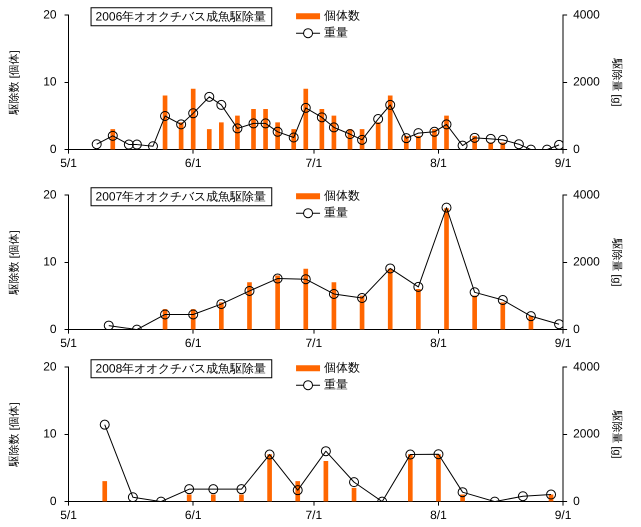  What do you see at coordinates (181, 17) in the screenshot?
I see `chart-title: 2006年オオクチバス成魚駆除量` at bounding box center [181, 17].